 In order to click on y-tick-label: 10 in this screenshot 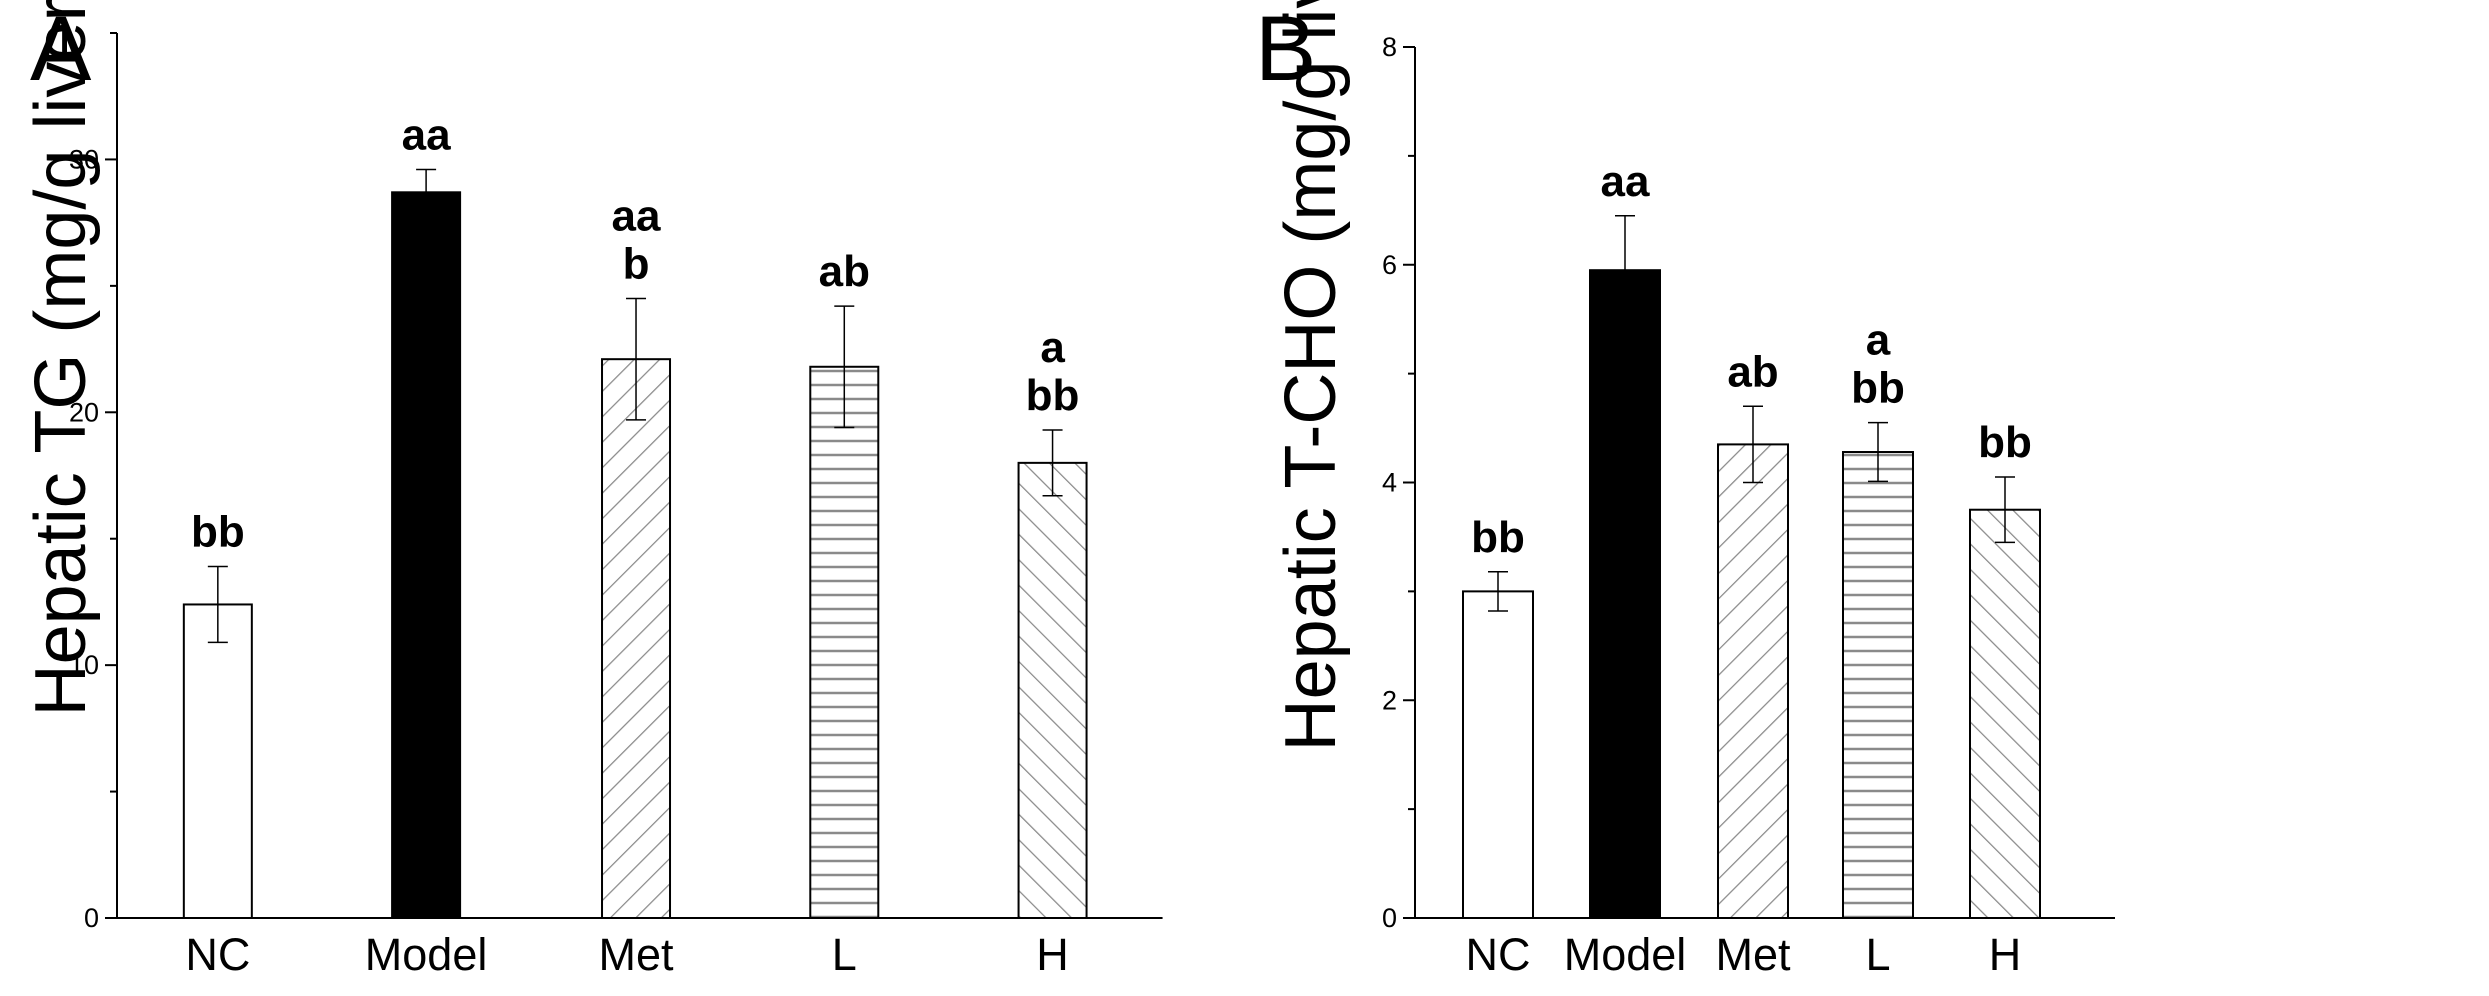, I will do `click(84, 665)`.